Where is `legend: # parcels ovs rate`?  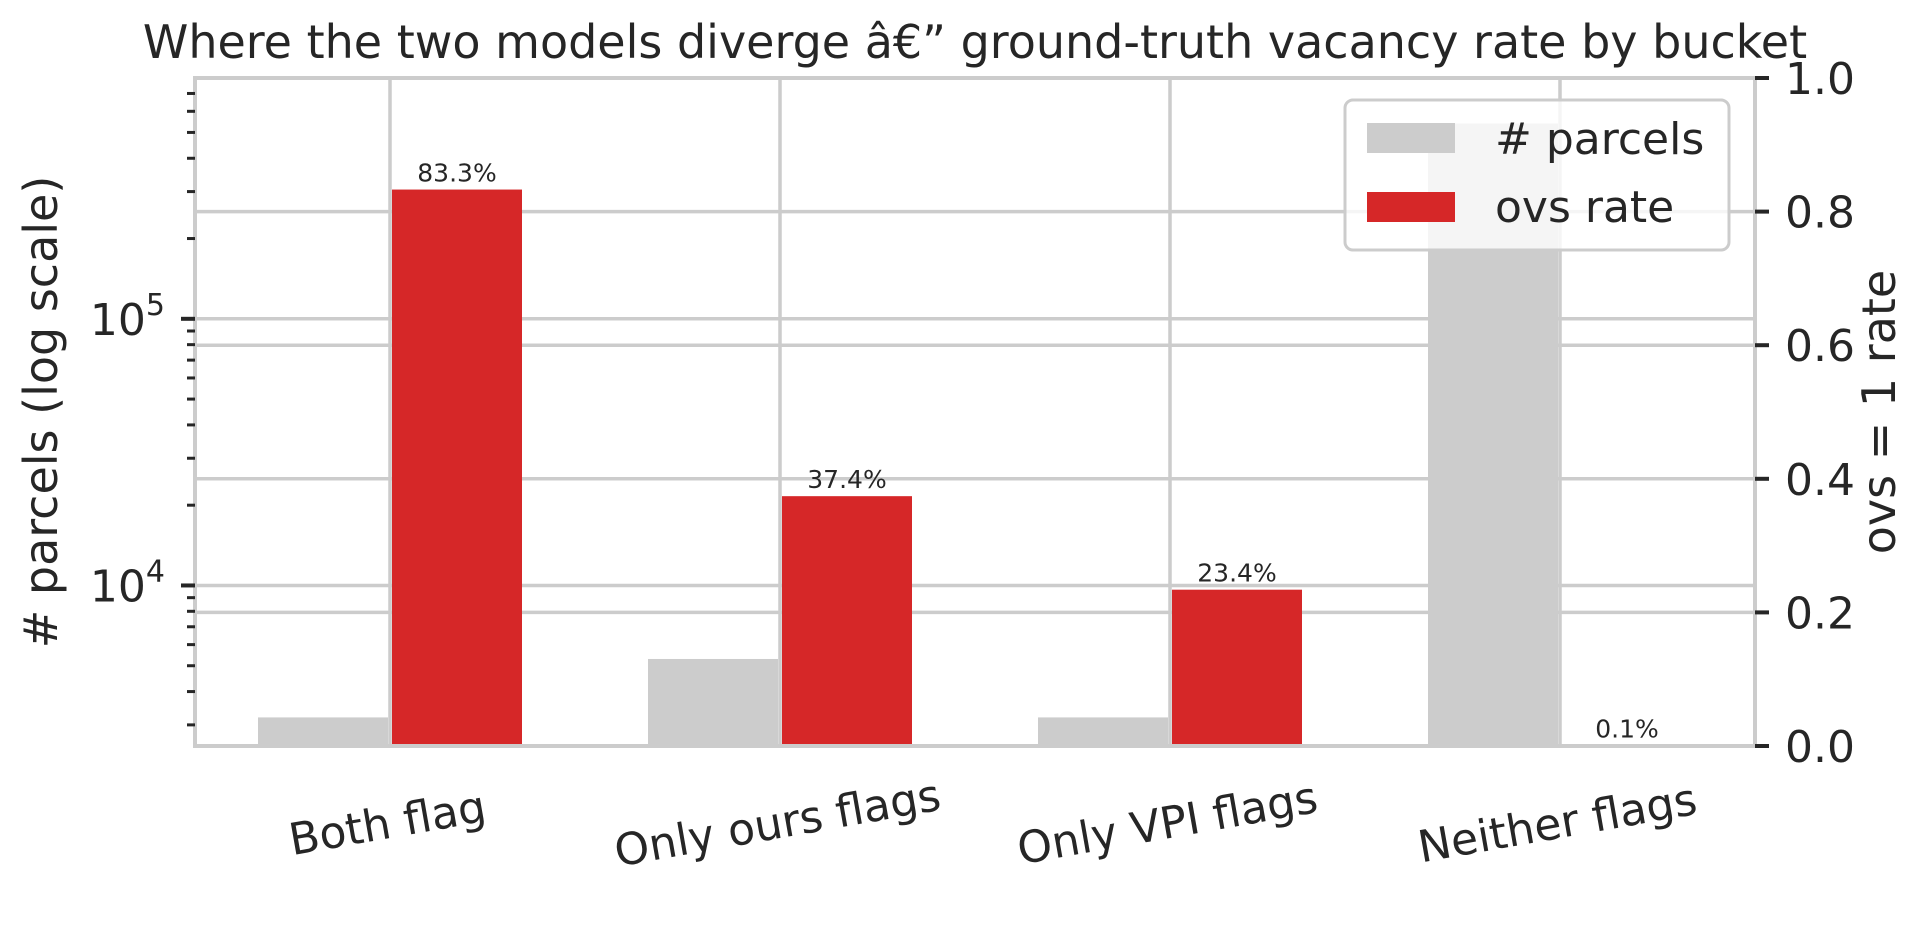 legend: # parcels ovs rate is located at coordinates (1537, 175).